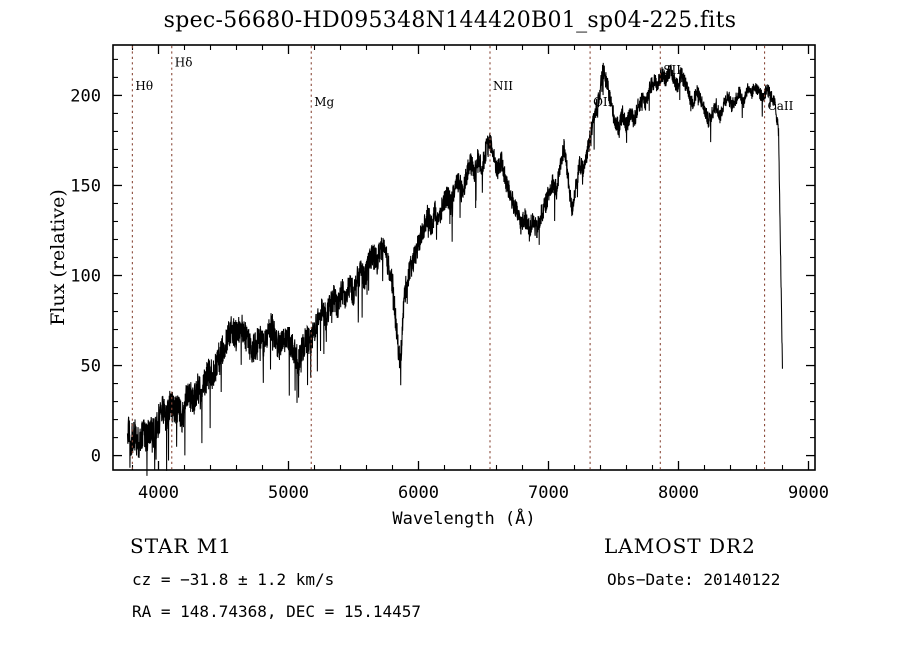 The width and height of the screenshot is (900, 649). What do you see at coordinates (96, 457) in the screenshot?
I see `y-tick-label: 0` at bounding box center [96, 457].